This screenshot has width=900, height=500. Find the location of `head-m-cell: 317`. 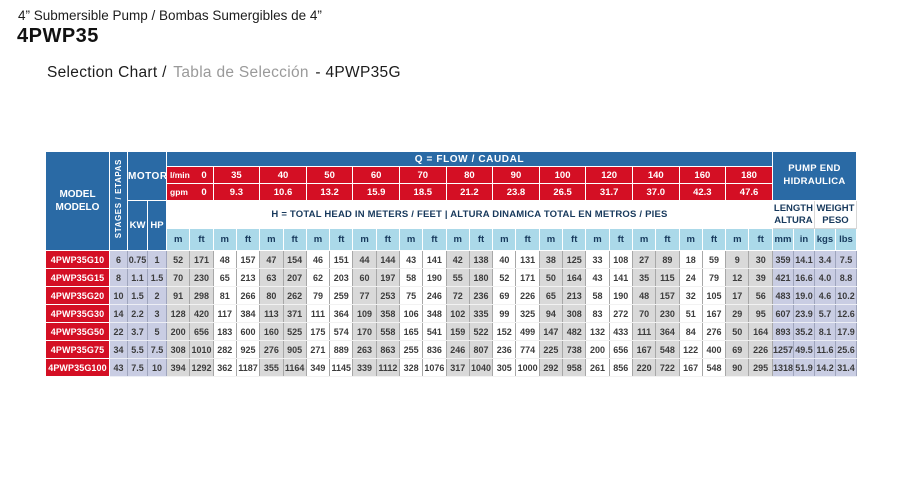

head-m-cell: 317 is located at coordinates (458, 367).